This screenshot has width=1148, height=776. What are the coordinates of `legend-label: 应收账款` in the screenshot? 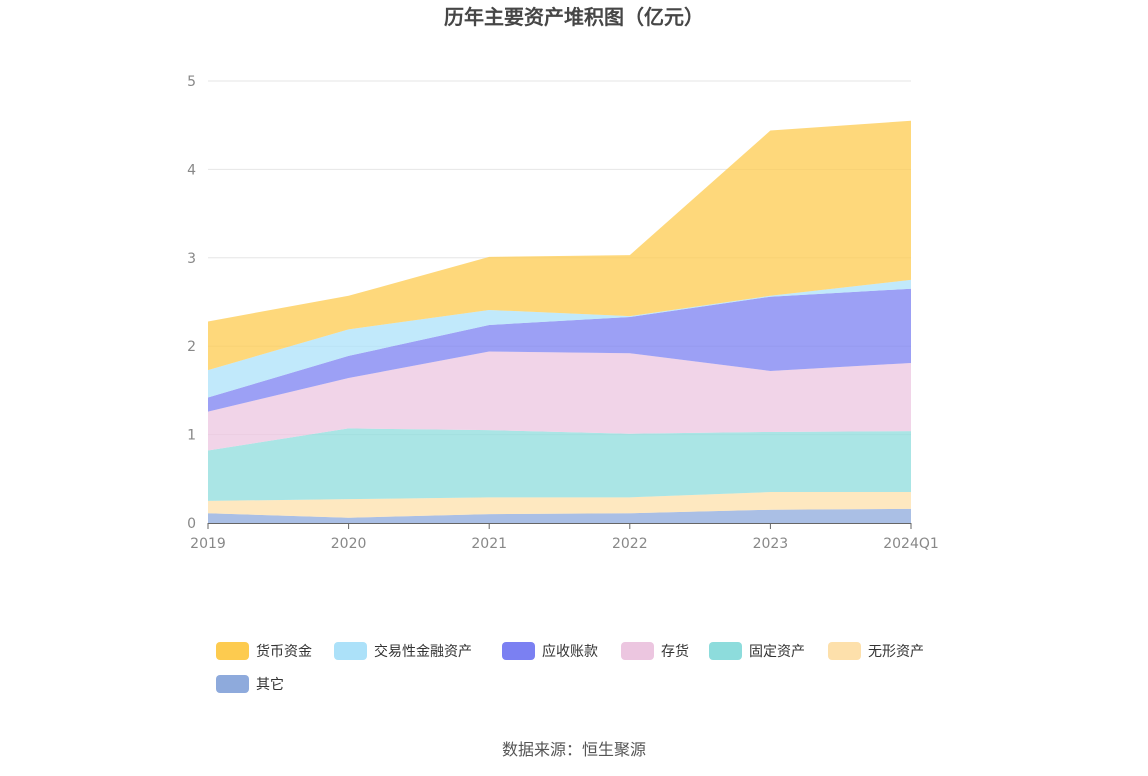 It's located at (570, 651).